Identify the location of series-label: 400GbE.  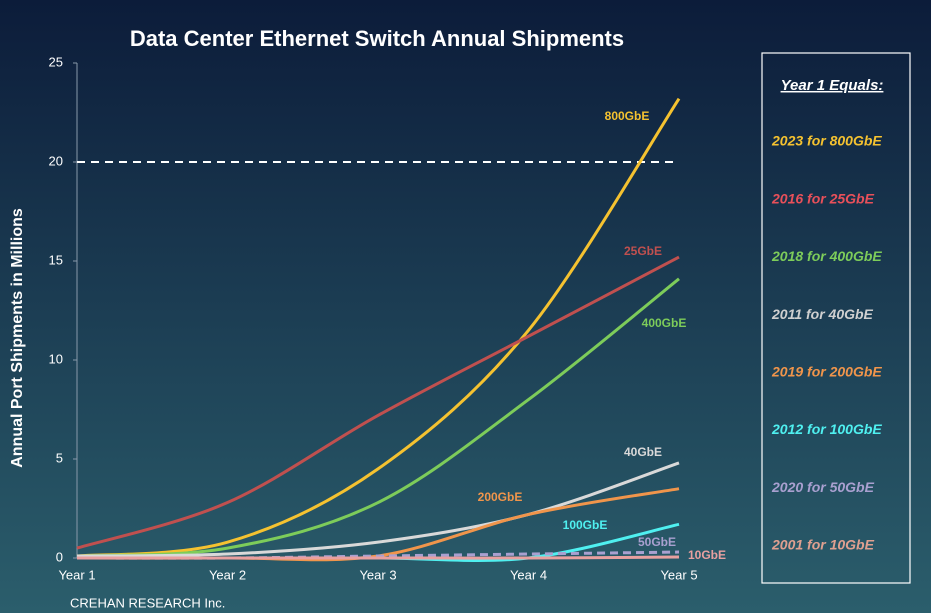
(664, 323).